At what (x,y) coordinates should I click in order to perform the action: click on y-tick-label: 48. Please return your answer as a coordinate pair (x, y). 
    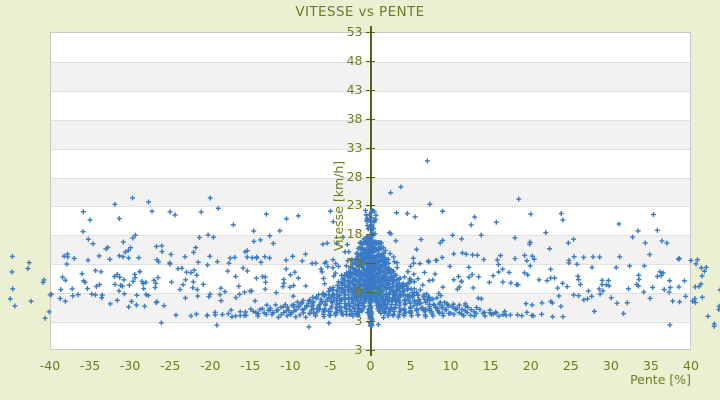
    Looking at the image, I should click on (354, 60).